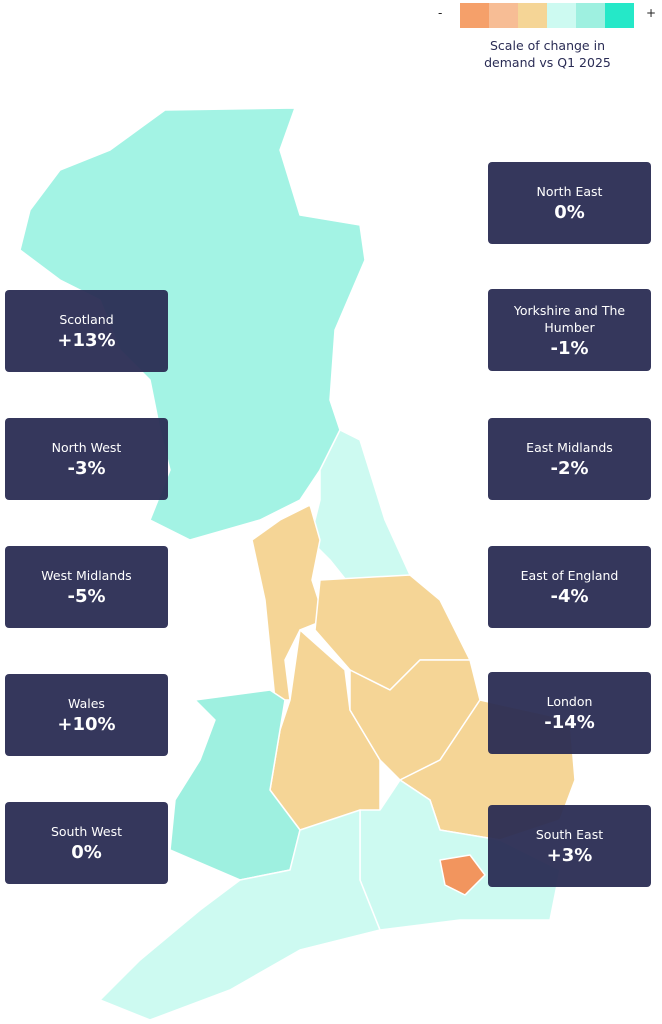 The width and height of the screenshot is (662, 1024). What do you see at coordinates (86, 319) in the screenshot?
I see `region-name: Scotland` at bounding box center [86, 319].